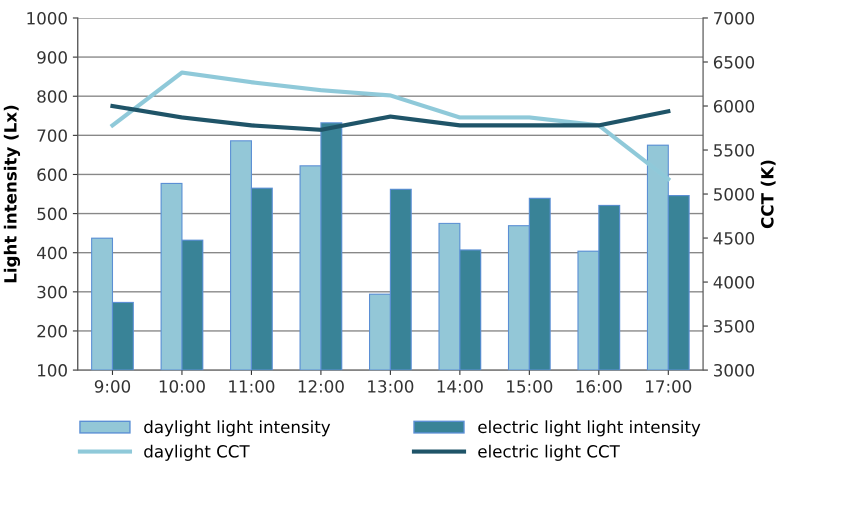  Describe the element at coordinates (734, 194) in the screenshot. I see `y2-tick-label: 5000` at that location.